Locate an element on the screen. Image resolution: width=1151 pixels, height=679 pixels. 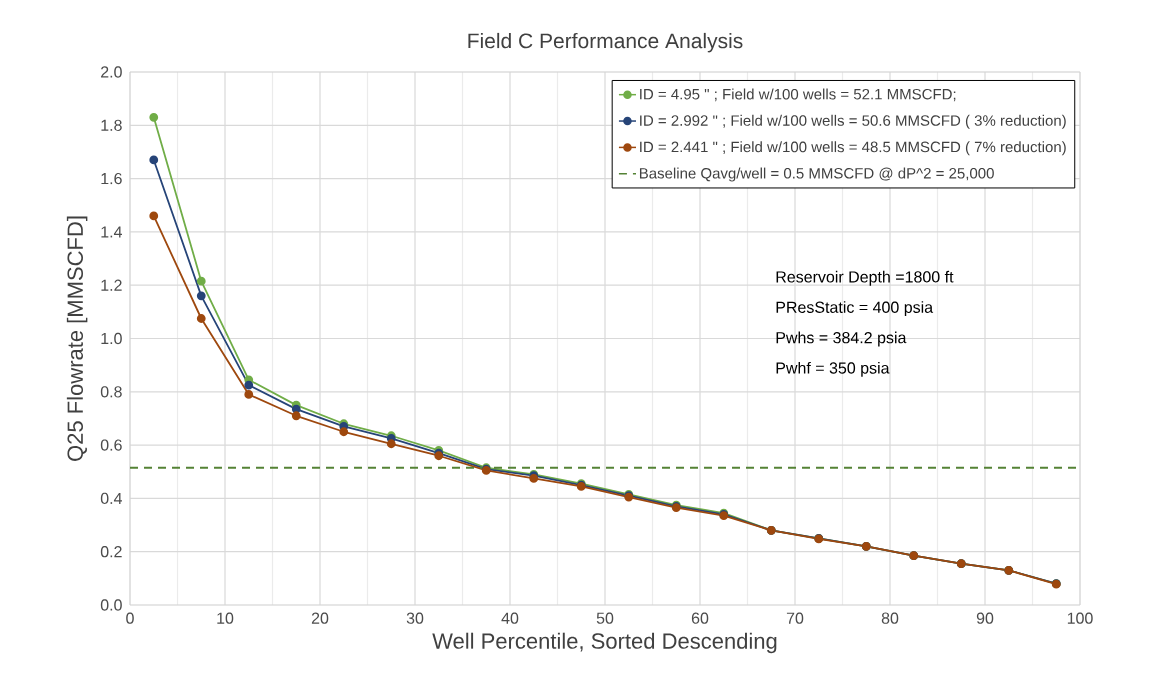
legend-label: ID = 2.441 " ; Field w/100 wells = 48.5 MMSCFD ( 7% reduction) is located at coordinates (853, 148).